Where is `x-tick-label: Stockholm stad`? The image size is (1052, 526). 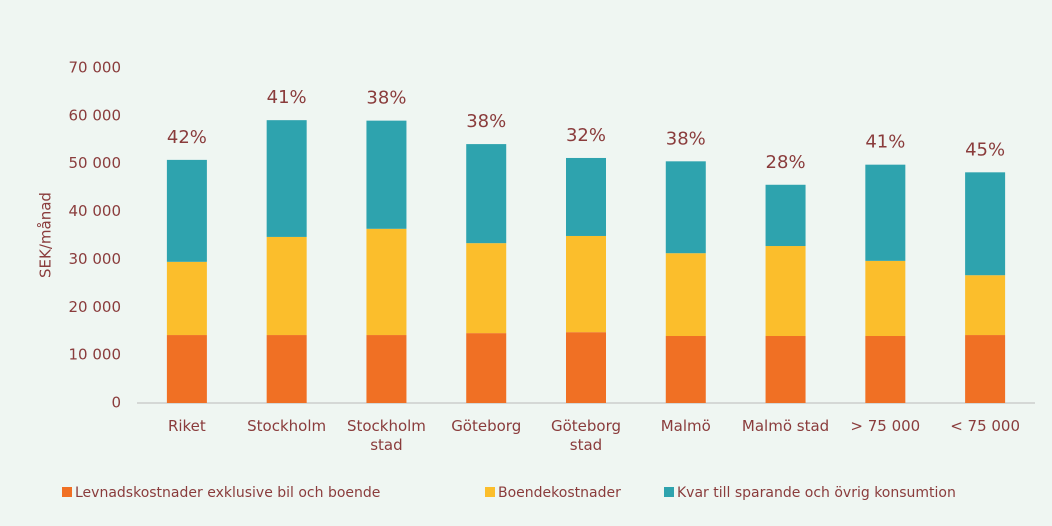 x-tick-label: Stockholm stad is located at coordinates (386, 435).